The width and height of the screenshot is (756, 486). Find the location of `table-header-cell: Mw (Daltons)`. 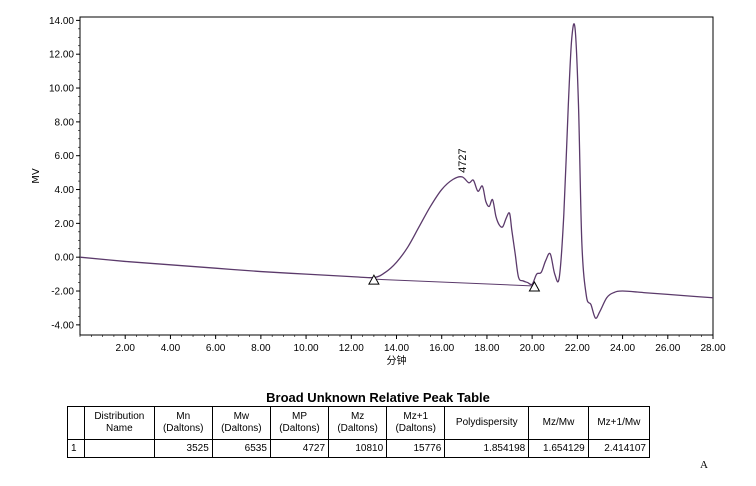

table-header-cell: Mw (Daltons) is located at coordinates (241, 423).